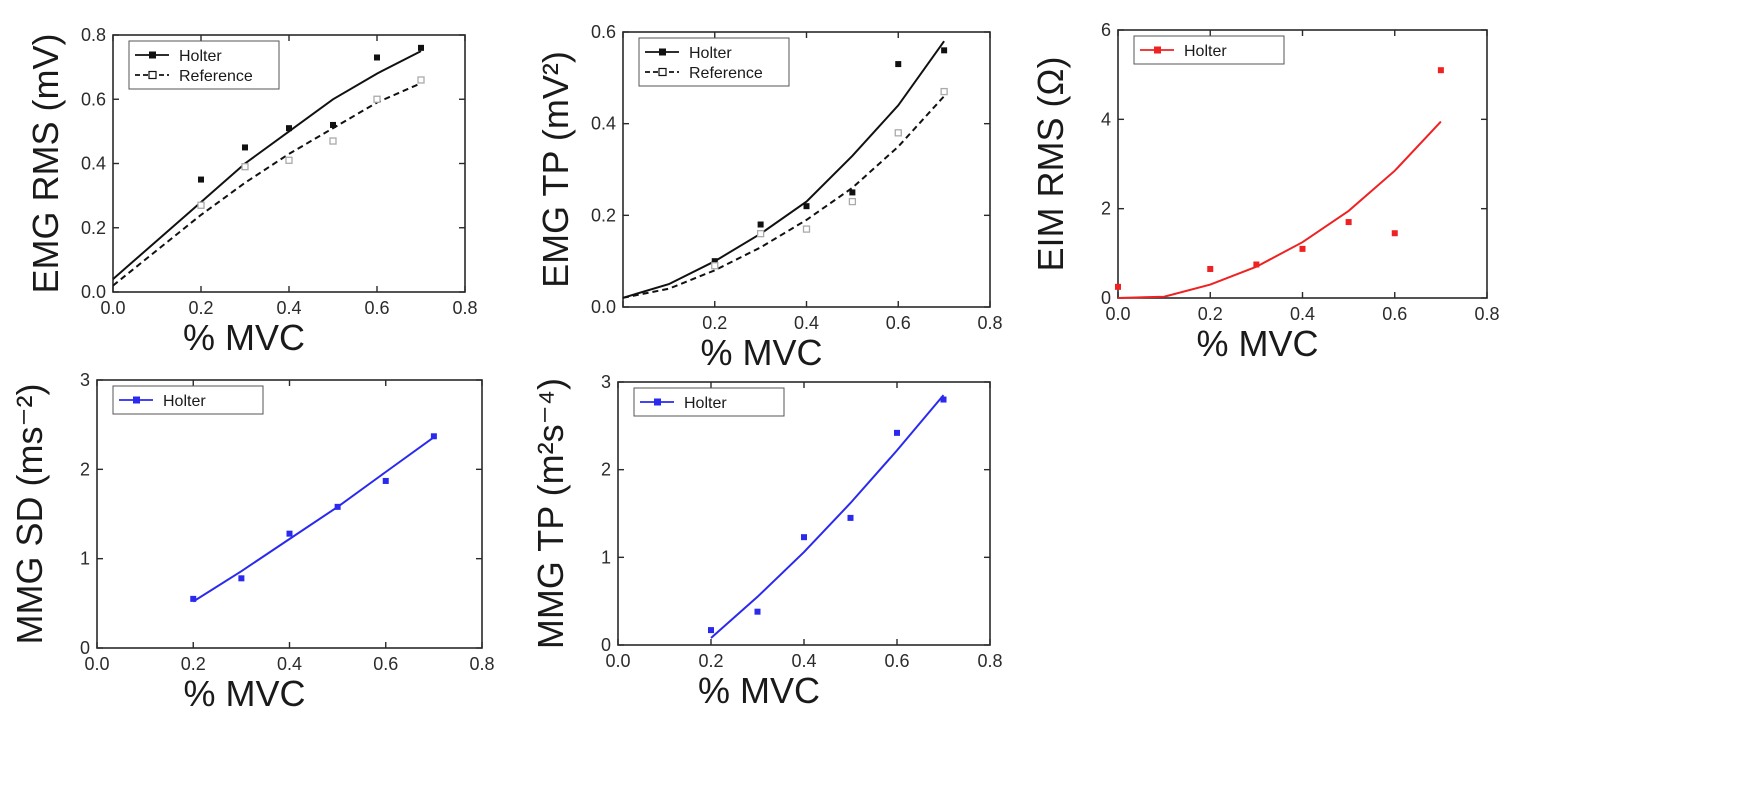 This screenshot has width=1741, height=800. What do you see at coordinates (783, 197) in the screenshot?
I see `fit-line-reference` at bounding box center [783, 197].